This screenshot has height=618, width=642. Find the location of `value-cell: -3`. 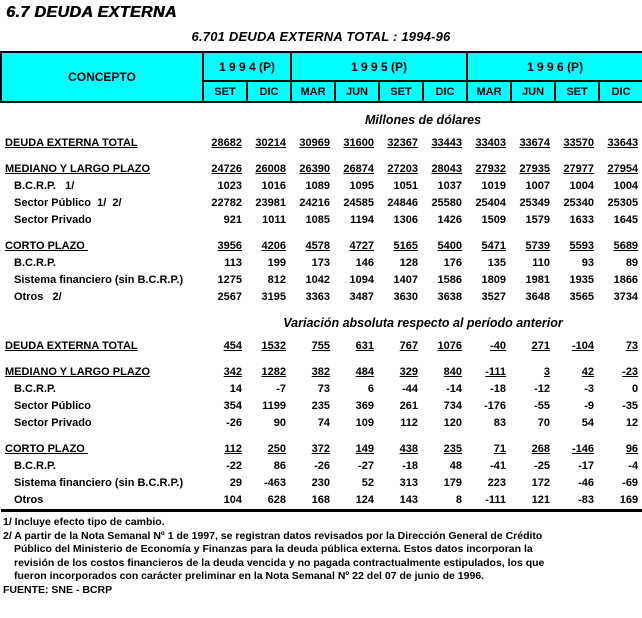

value-cell: -3 is located at coordinates (589, 389).